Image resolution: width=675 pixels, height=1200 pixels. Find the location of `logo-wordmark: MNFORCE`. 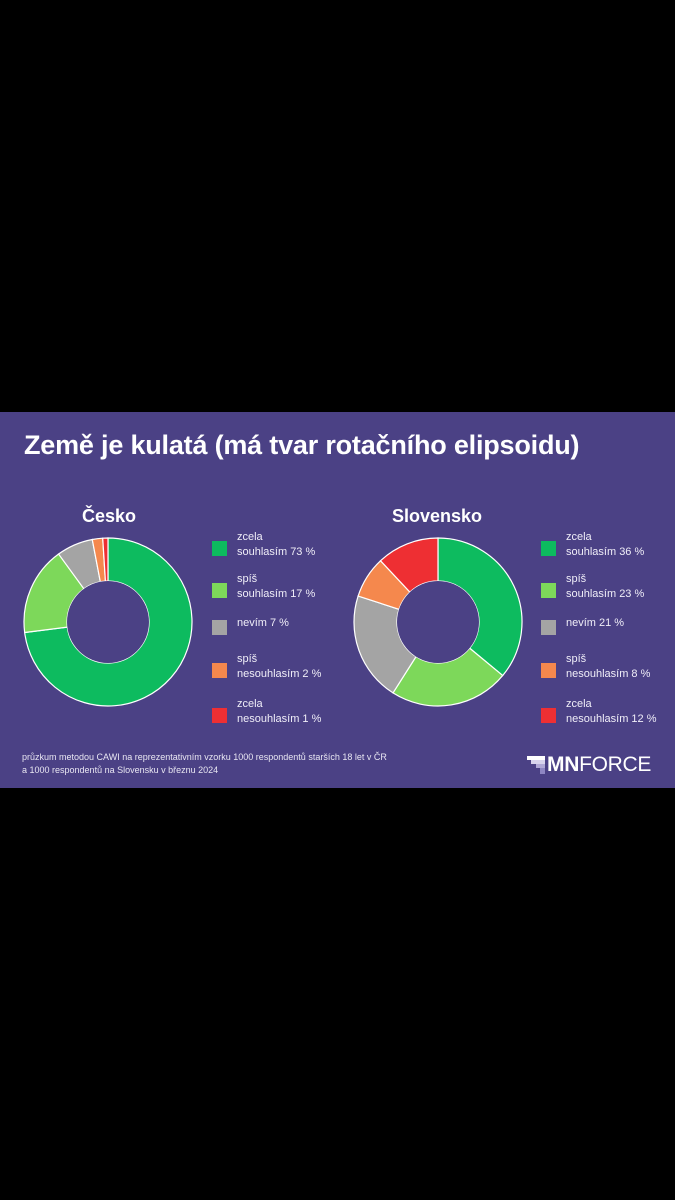

logo-wordmark: MNFORCE is located at coordinates (599, 765).